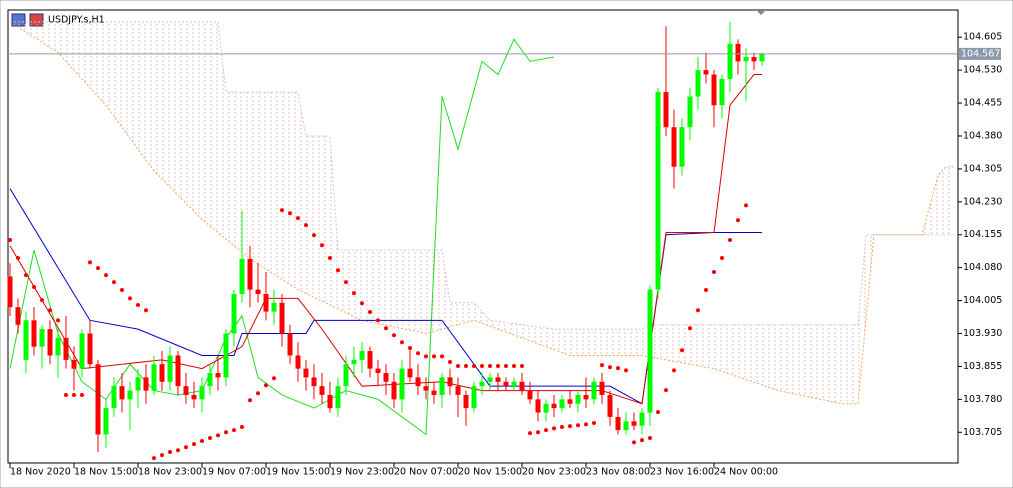 The image size is (1013, 488). Describe the element at coordinates (170, 472) in the screenshot. I see `x-tick-label: 18 Nov 23:00` at that location.